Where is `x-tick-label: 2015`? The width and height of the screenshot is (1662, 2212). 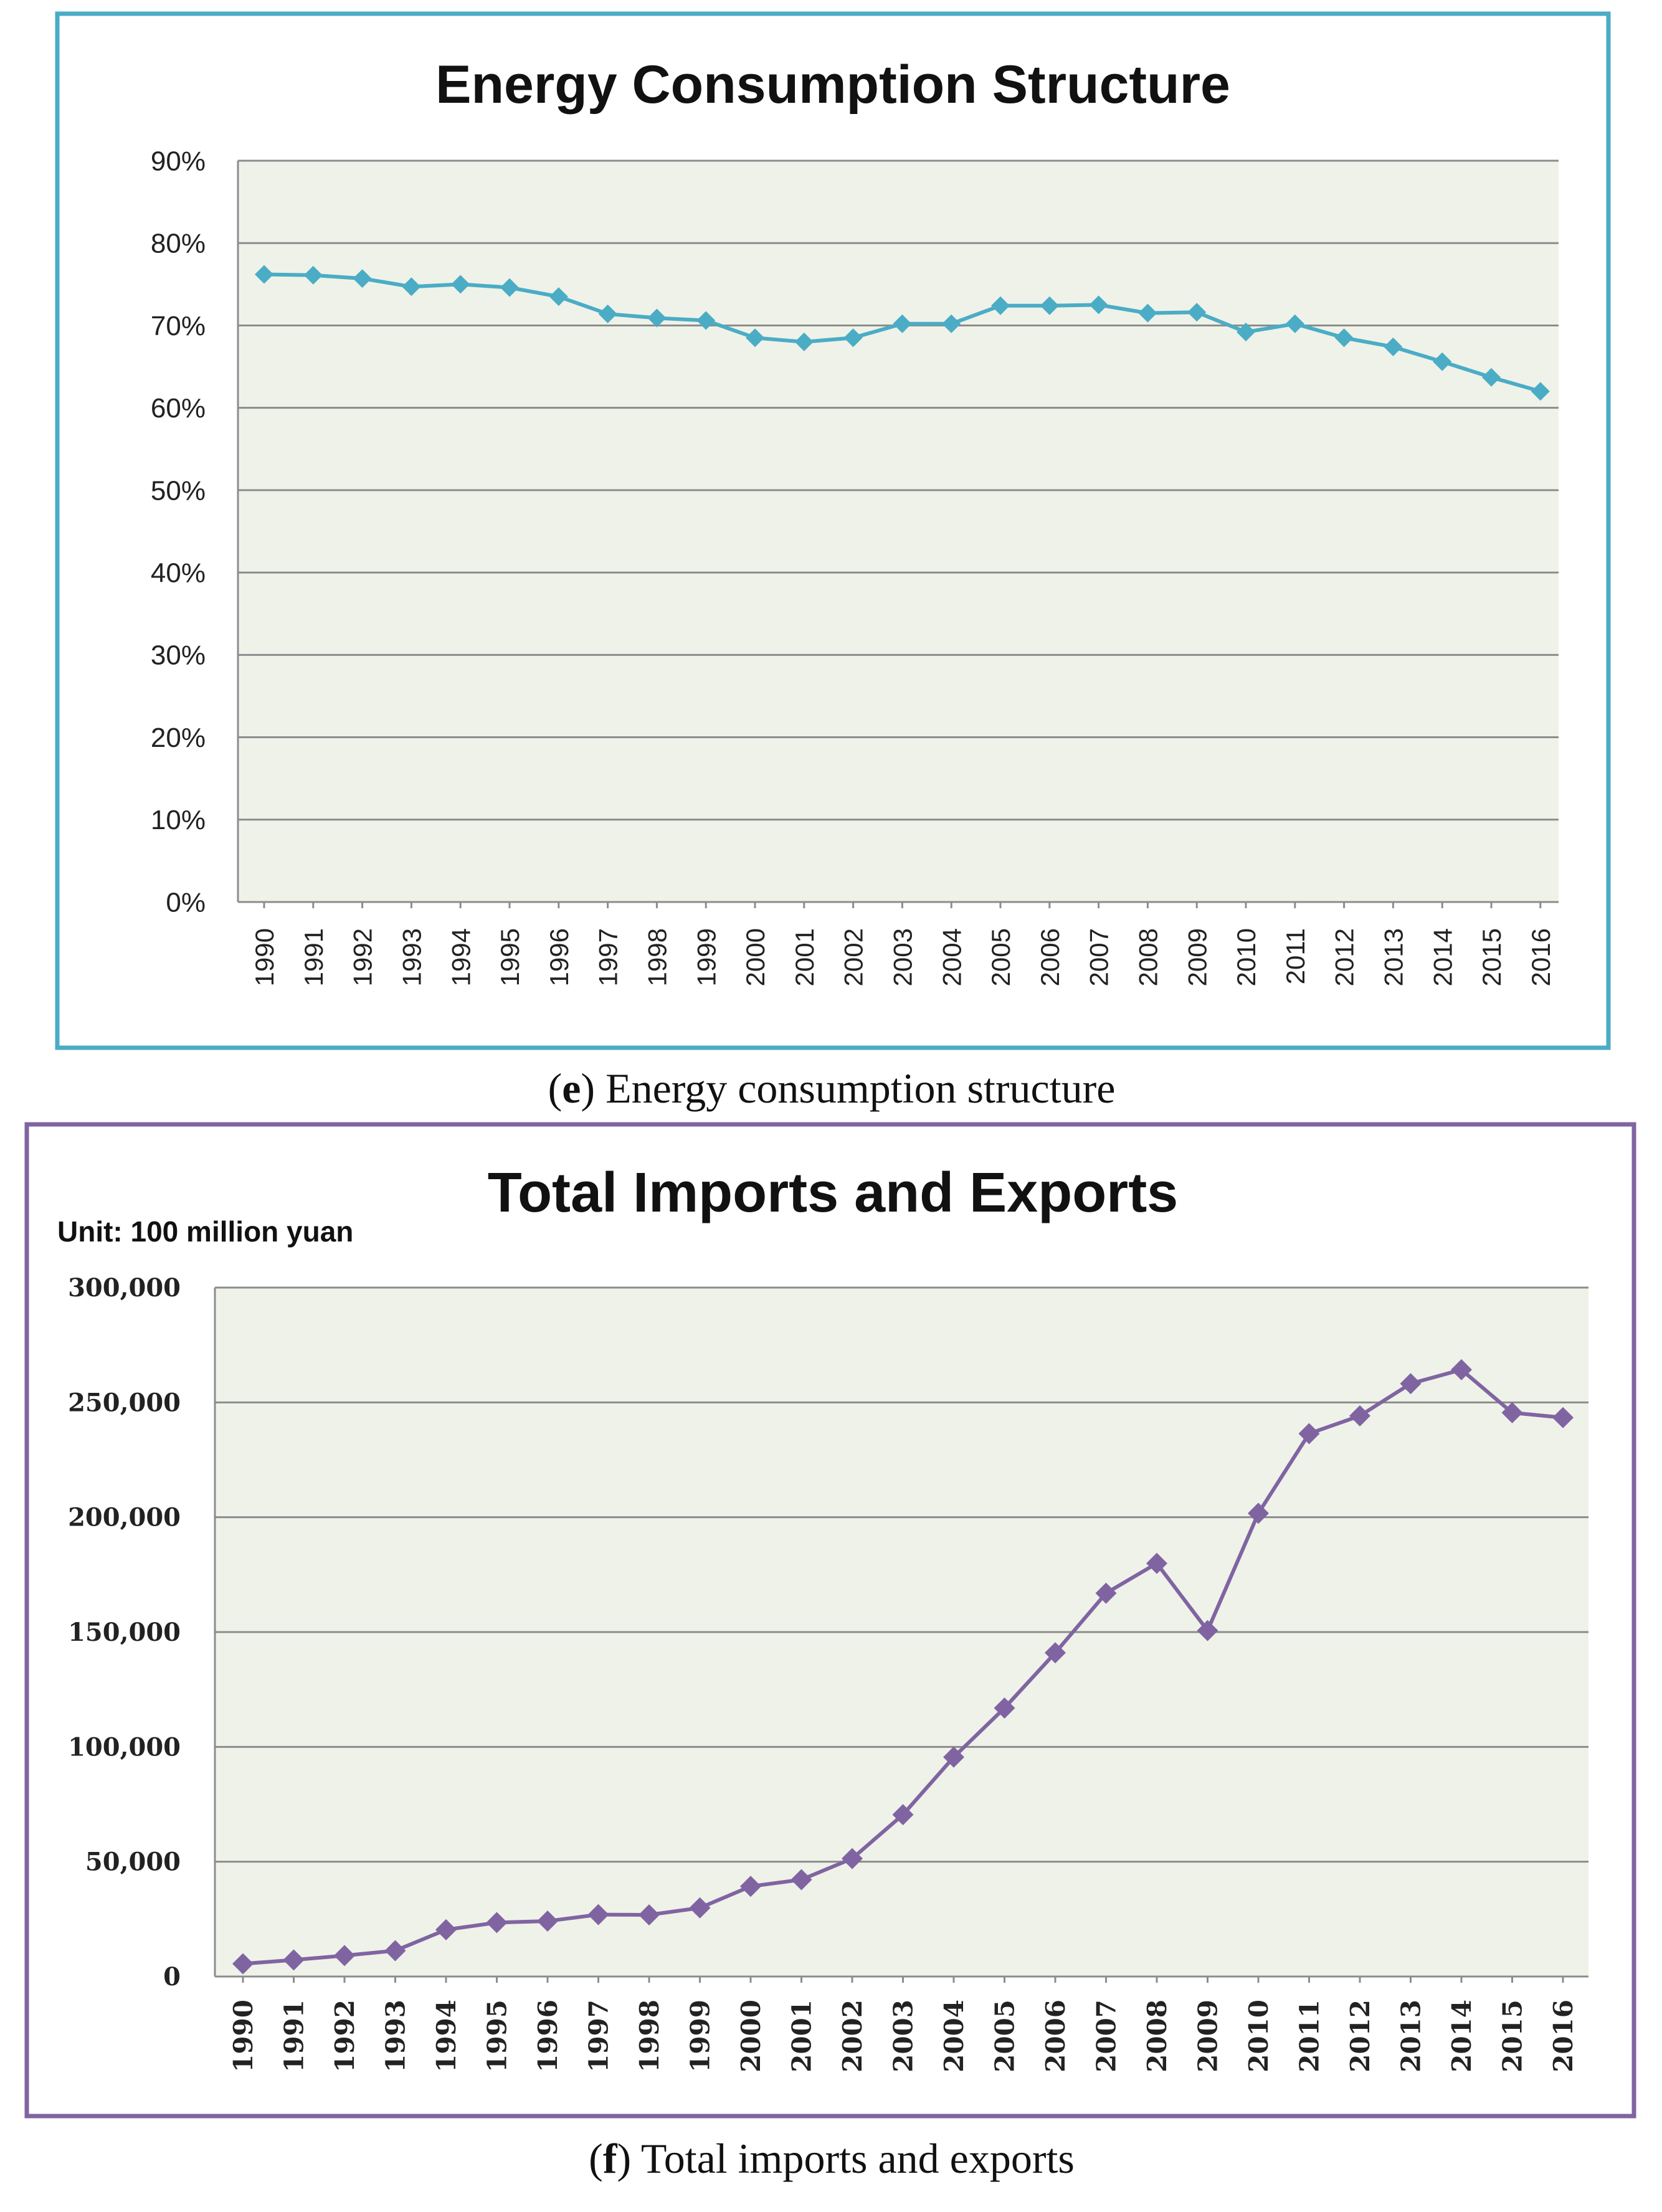
x-tick-label: 2015 is located at coordinates (1491, 957).